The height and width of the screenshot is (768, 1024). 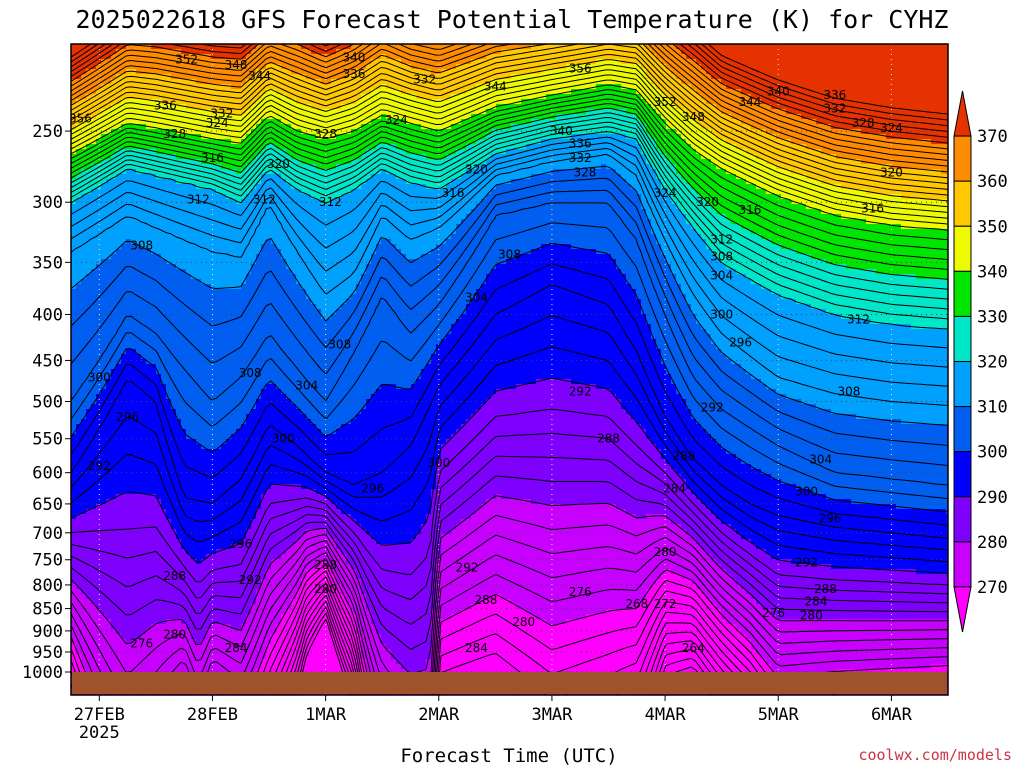 I want to click on contour-label: 296, so click(x=127, y=417).